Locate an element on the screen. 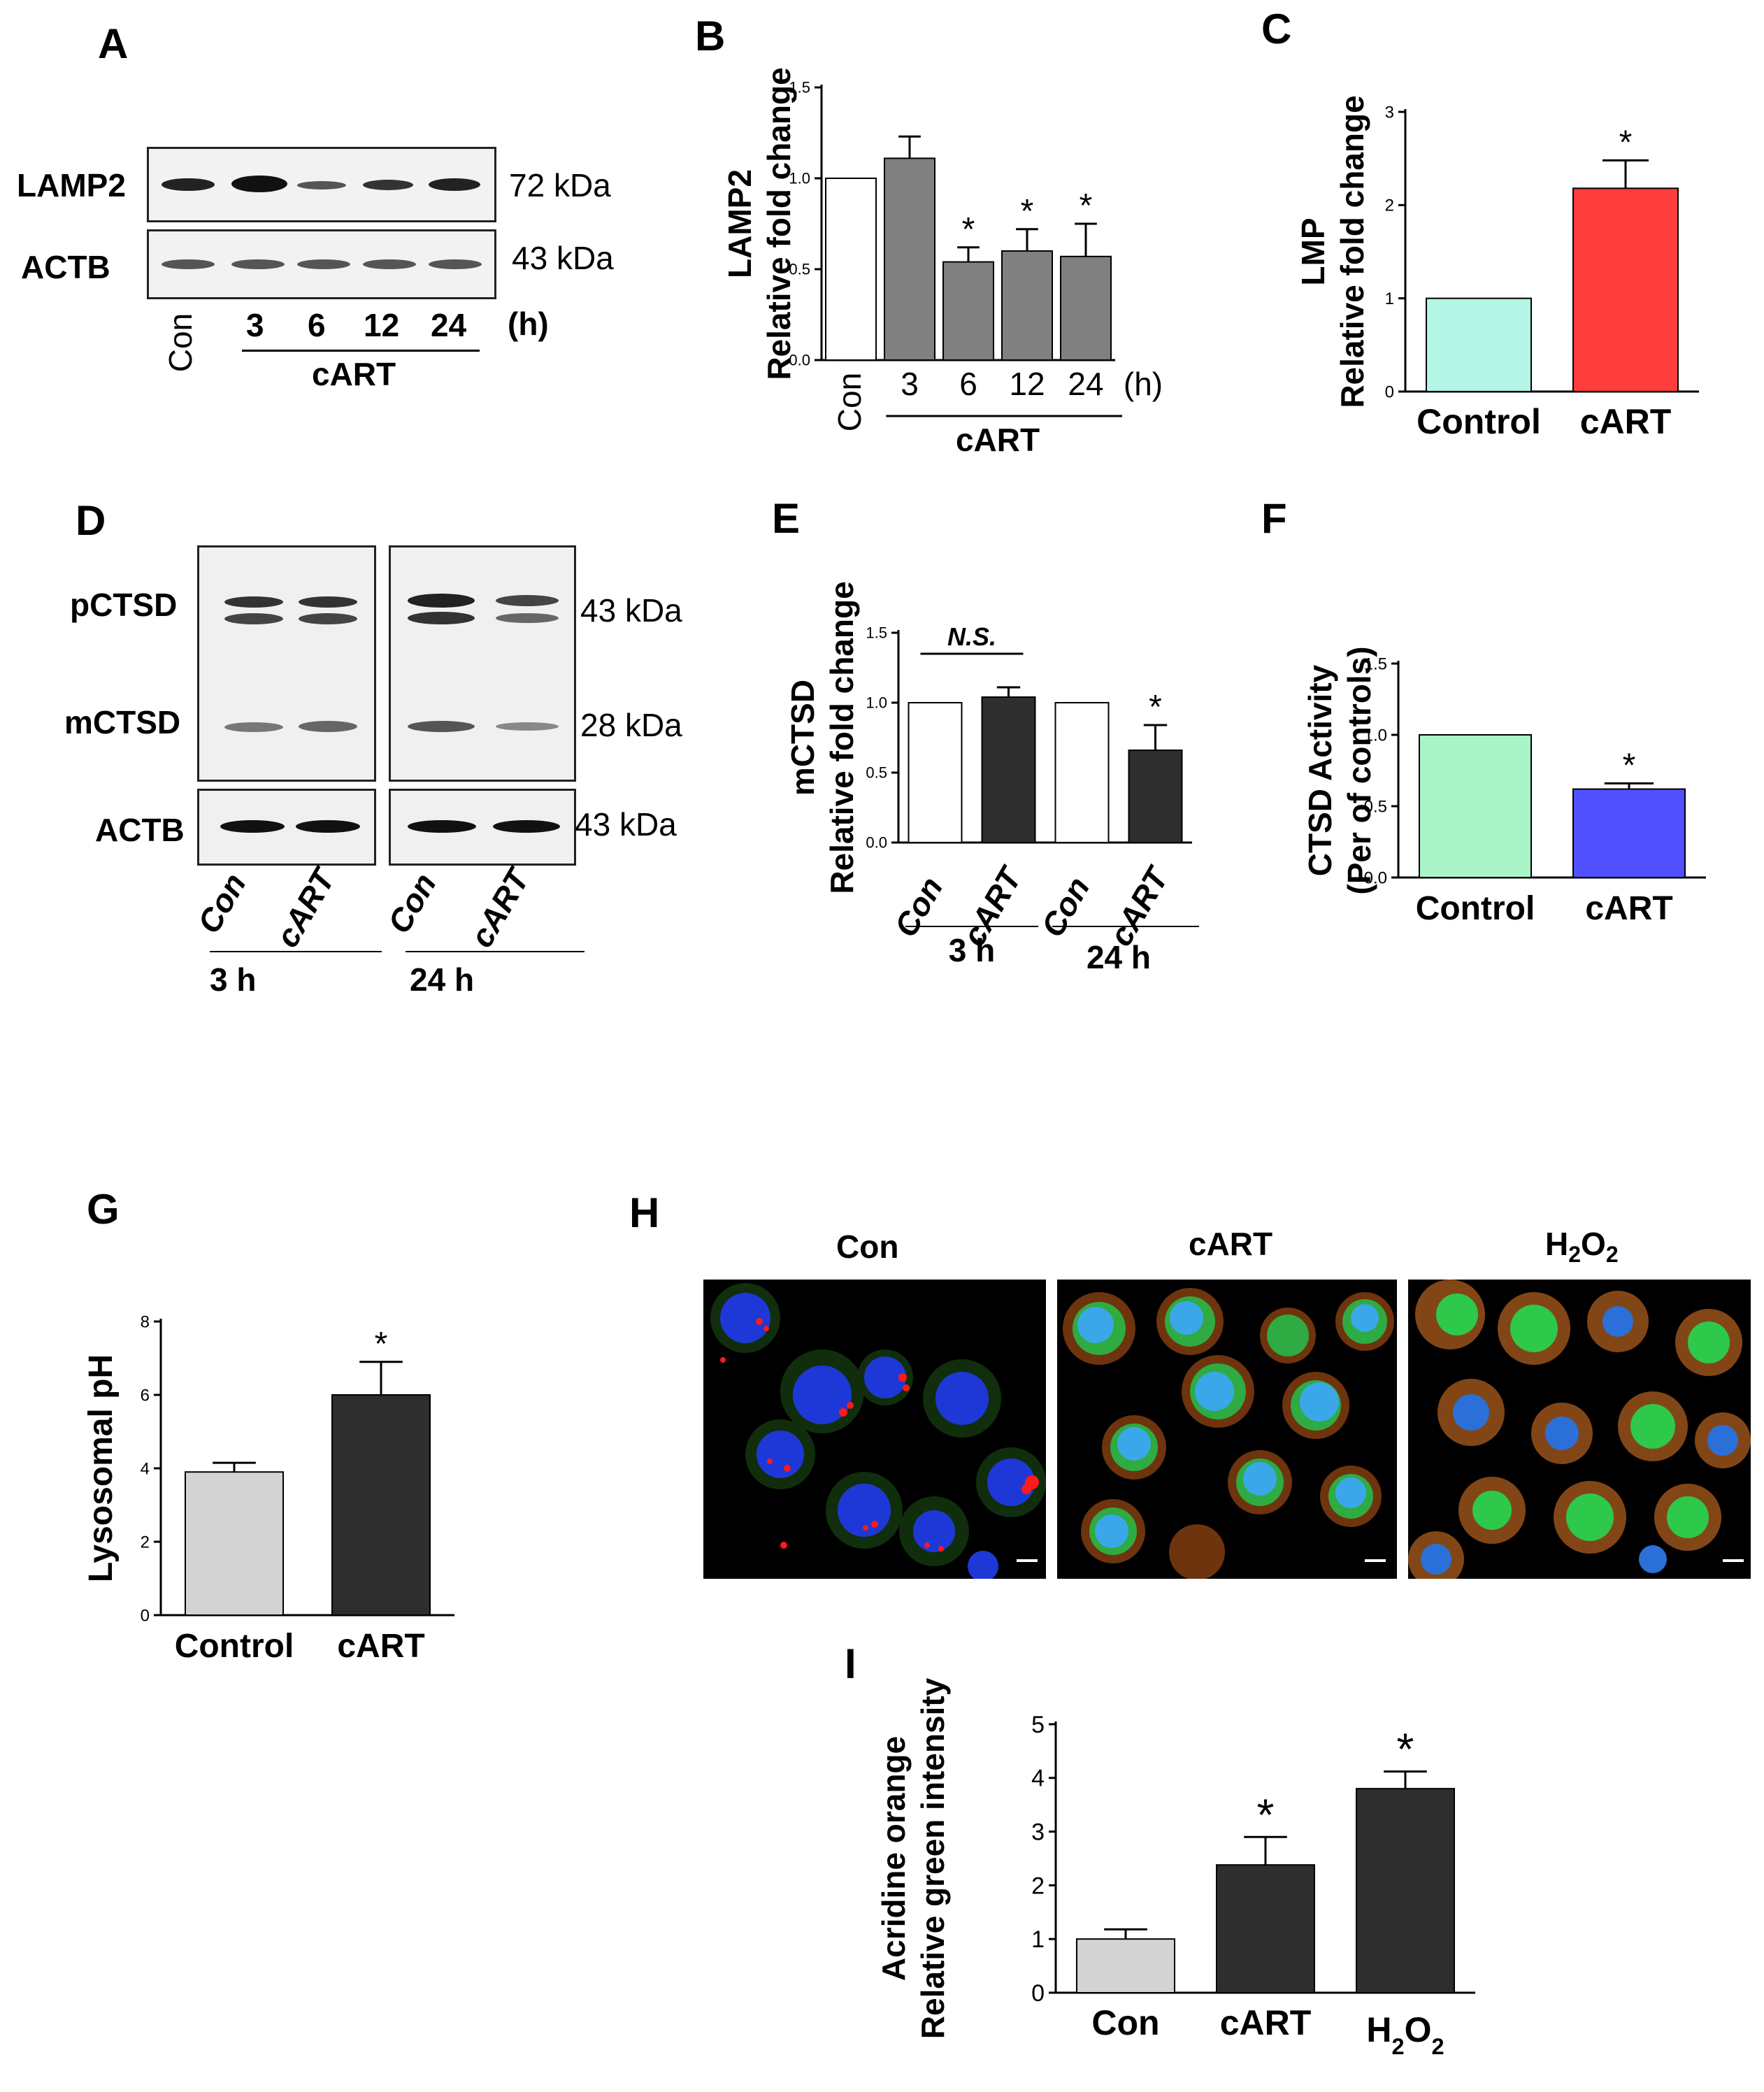 The image size is (1764, 2092). blot-a-unit: (h) is located at coordinates (528, 324).